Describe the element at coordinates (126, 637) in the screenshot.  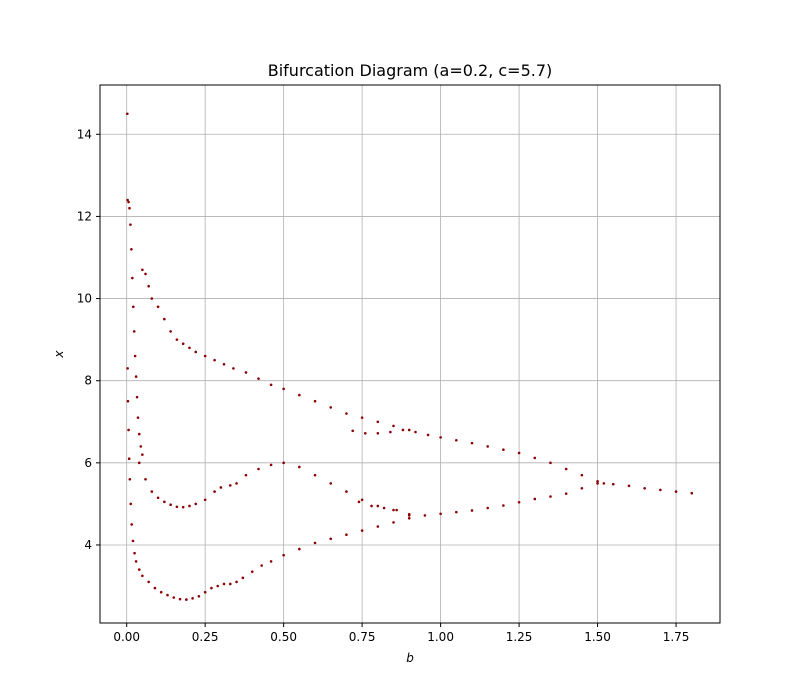
I see `x-tick-label: 0.00` at that location.